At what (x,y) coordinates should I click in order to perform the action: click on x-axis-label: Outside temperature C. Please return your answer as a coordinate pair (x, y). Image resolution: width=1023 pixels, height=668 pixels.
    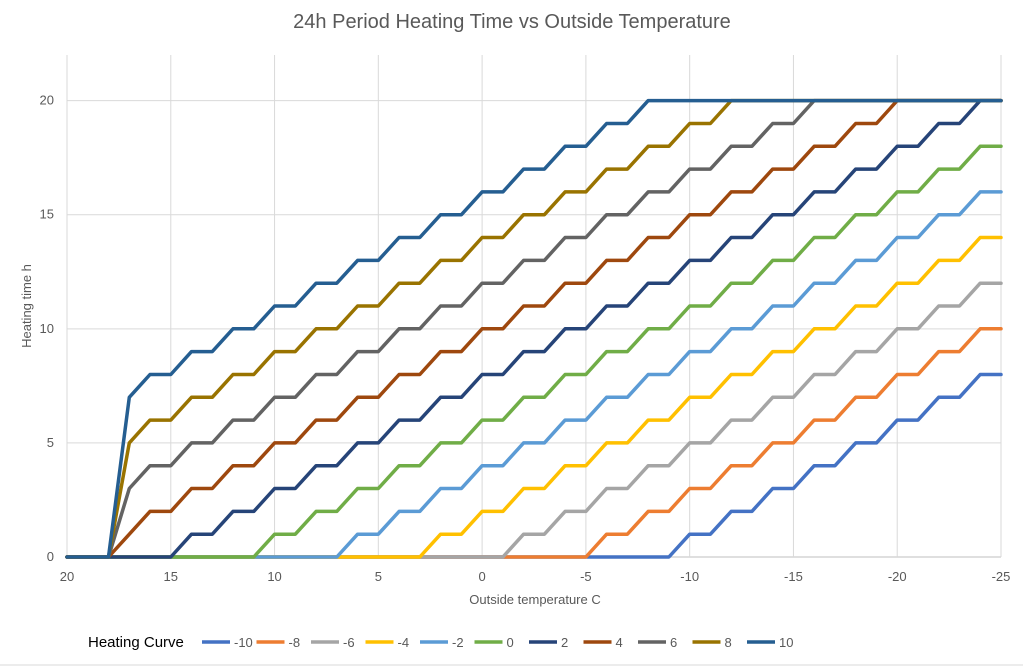
    Looking at the image, I should click on (535, 599).